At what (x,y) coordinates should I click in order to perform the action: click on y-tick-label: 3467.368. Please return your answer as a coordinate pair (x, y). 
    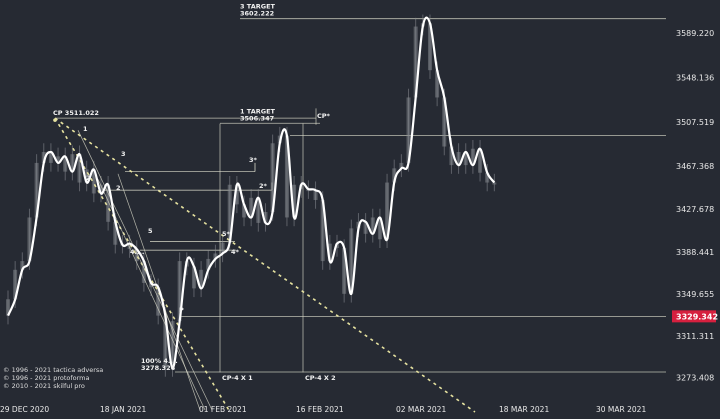
    Looking at the image, I should click on (695, 166).